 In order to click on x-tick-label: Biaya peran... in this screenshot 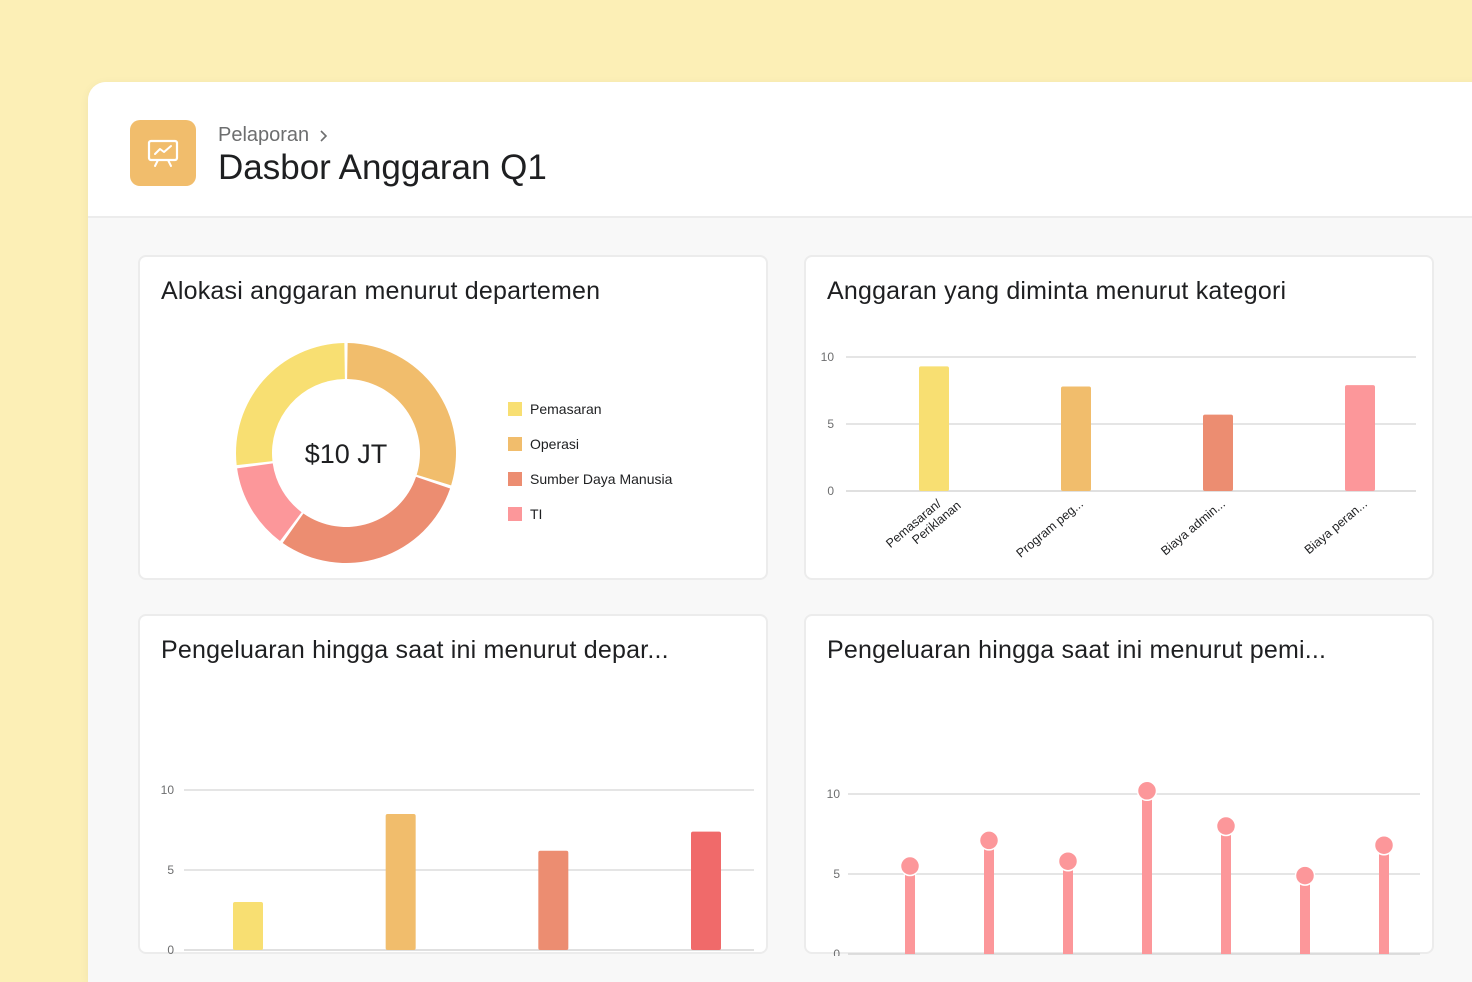, I will do `click(1336, 527)`.